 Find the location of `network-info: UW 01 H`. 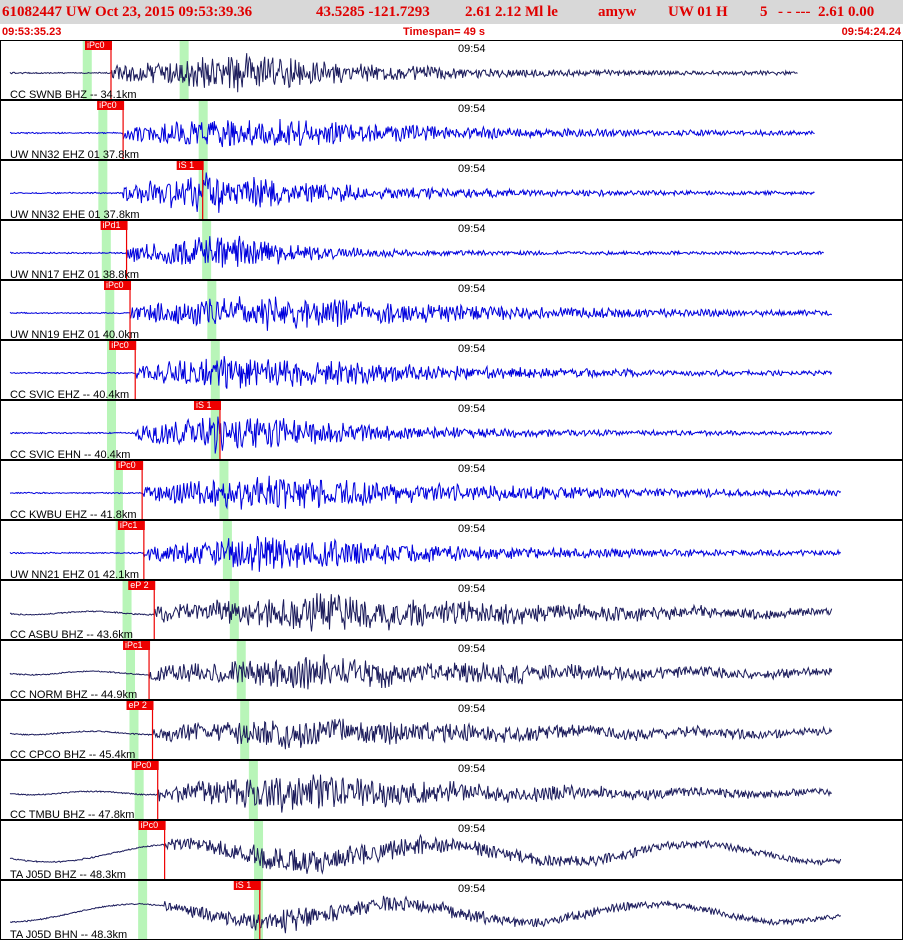

network-info: UW 01 H is located at coordinates (698, 12).